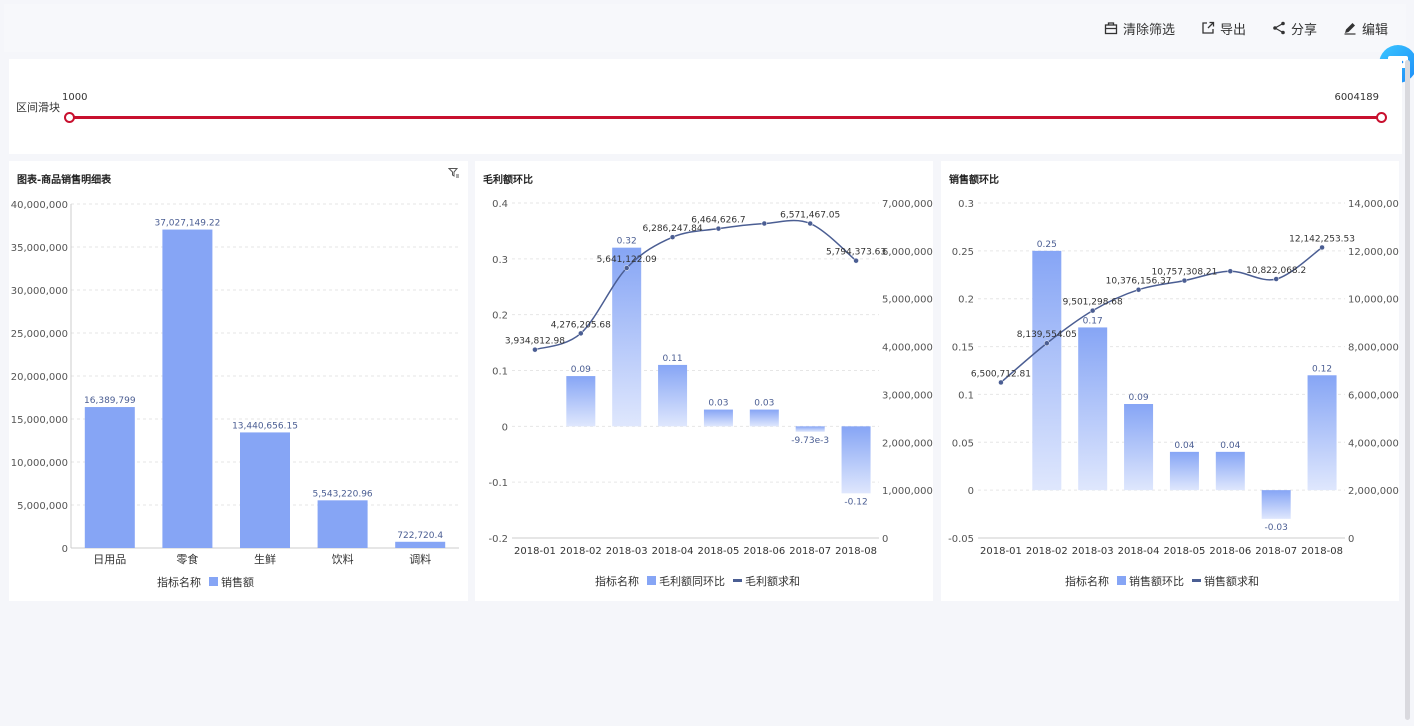  I want to click on edit-icon, so click(1350, 29).